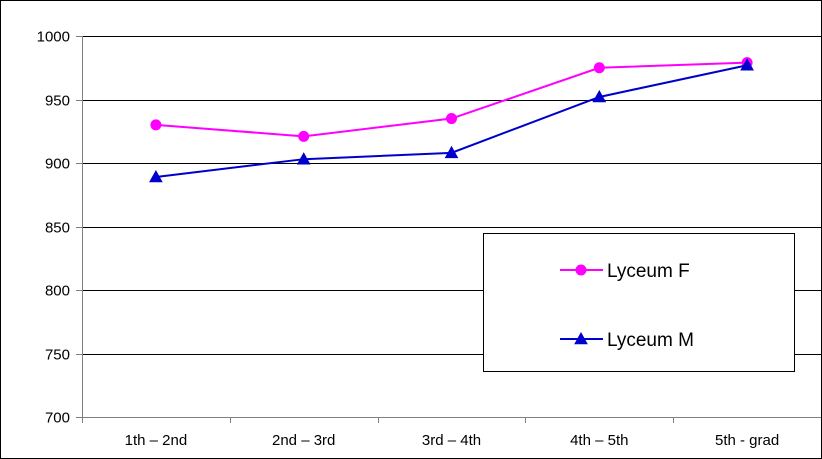 This screenshot has height=459, width=822. I want to click on y-tick-label: 700, so click(57, 418).